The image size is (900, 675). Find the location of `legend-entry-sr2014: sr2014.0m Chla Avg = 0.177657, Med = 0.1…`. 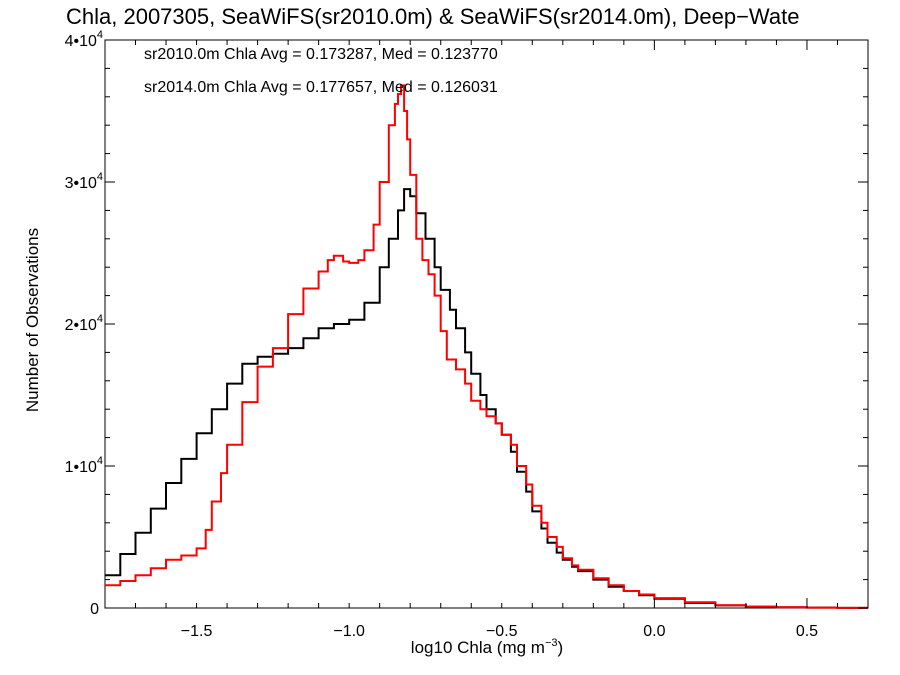

legend-entry-sr2014: sr2014.0m Chla Avg = 0.177657, Med = 0.1… is located at coordinates (321, 87).